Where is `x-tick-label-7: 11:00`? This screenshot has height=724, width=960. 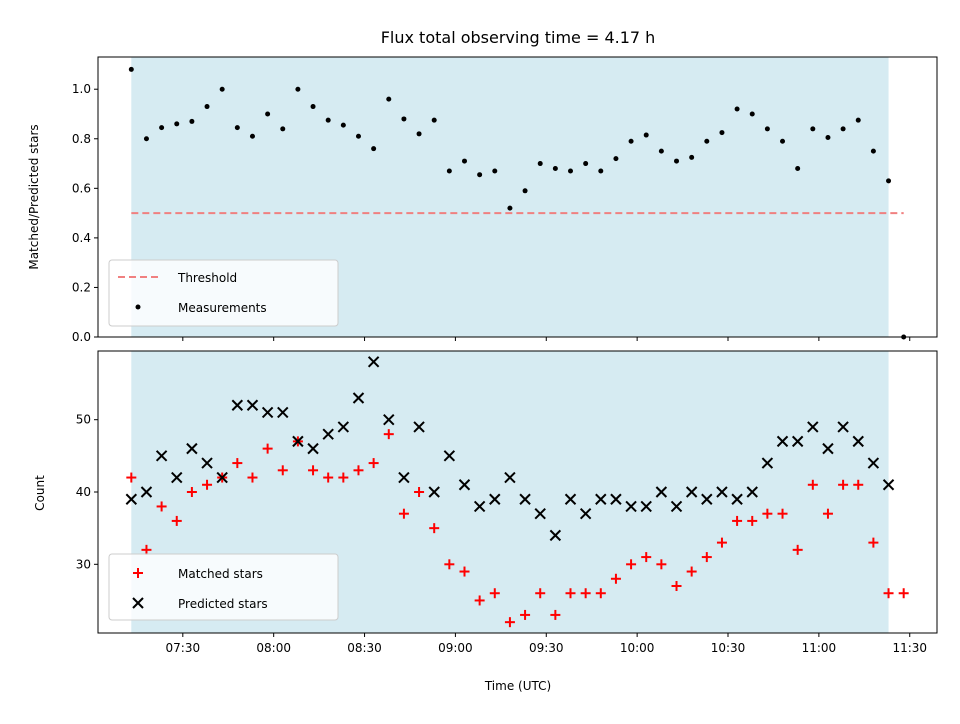 x-tick-label-7: 11:00 is located at coordinates (819, 648).